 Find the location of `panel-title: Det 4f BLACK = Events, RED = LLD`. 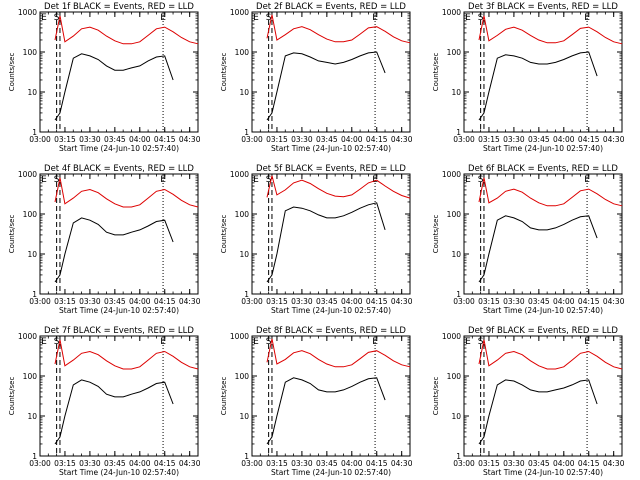

panel-title: Det 4f BLACK = Events, RED = LLD is located at coordinates (119, 169).